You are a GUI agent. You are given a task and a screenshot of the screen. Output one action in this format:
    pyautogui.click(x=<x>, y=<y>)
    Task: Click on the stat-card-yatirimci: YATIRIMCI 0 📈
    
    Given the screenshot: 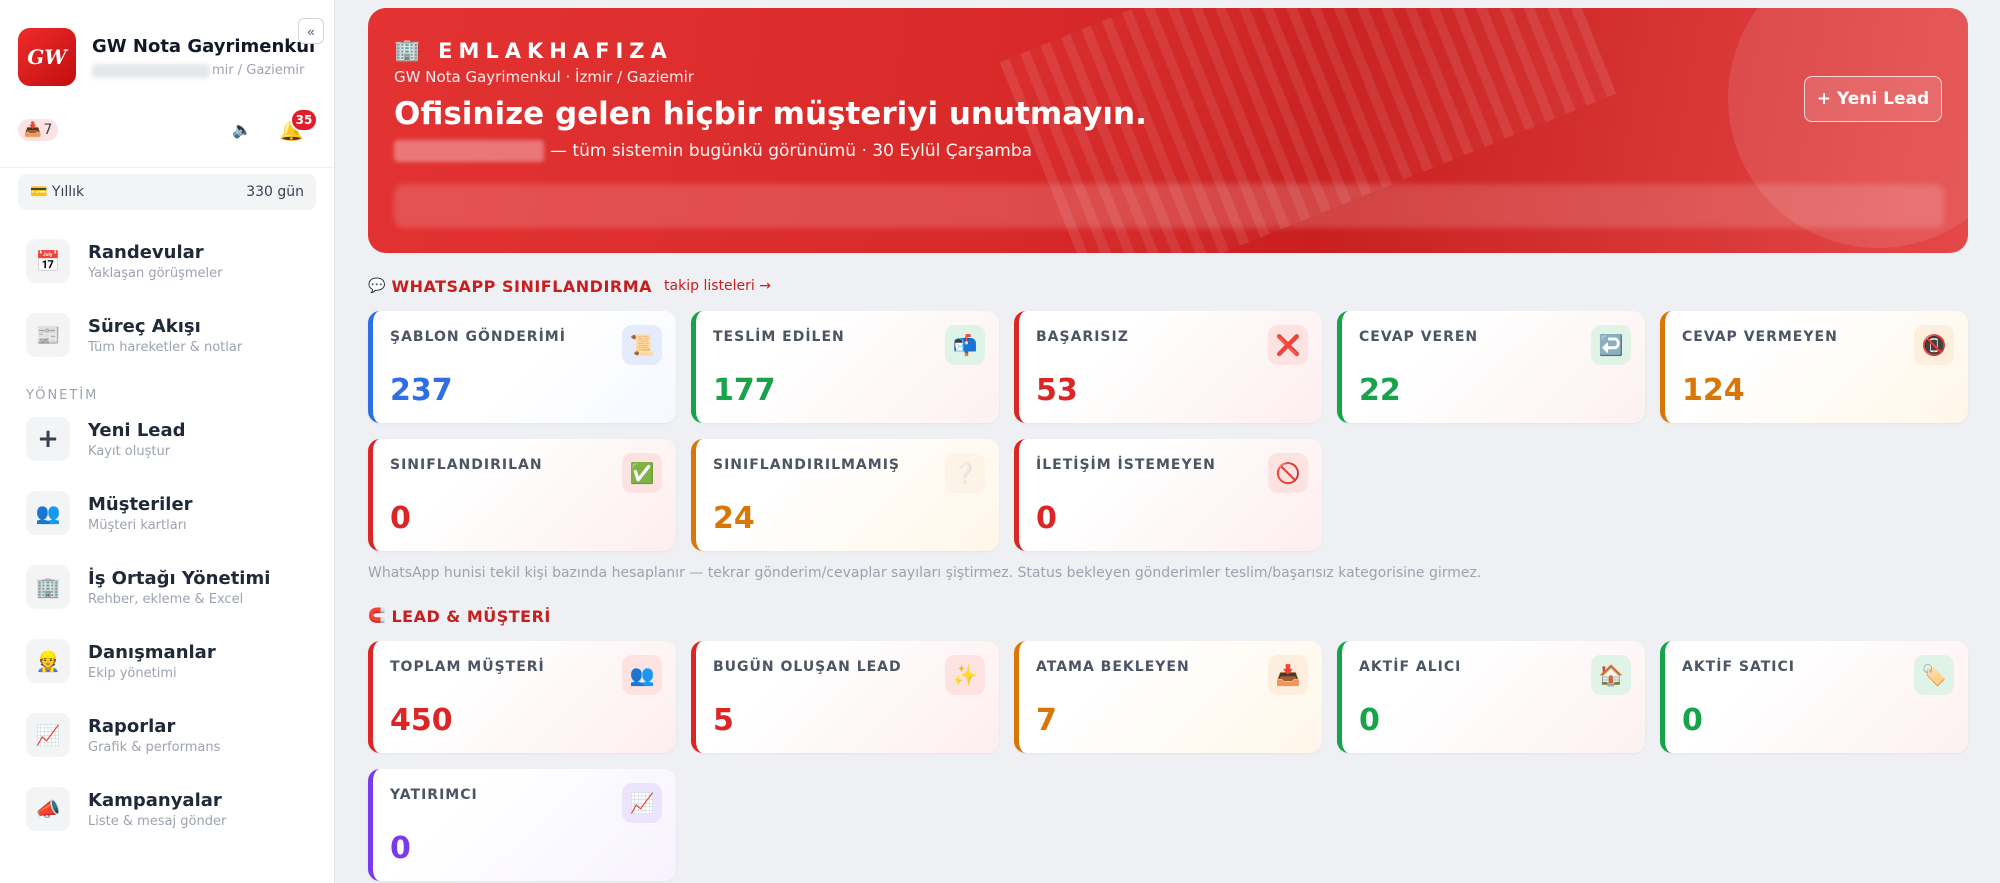 What is the action you would take?
    pyautogui.click(x=522, y=825)
    